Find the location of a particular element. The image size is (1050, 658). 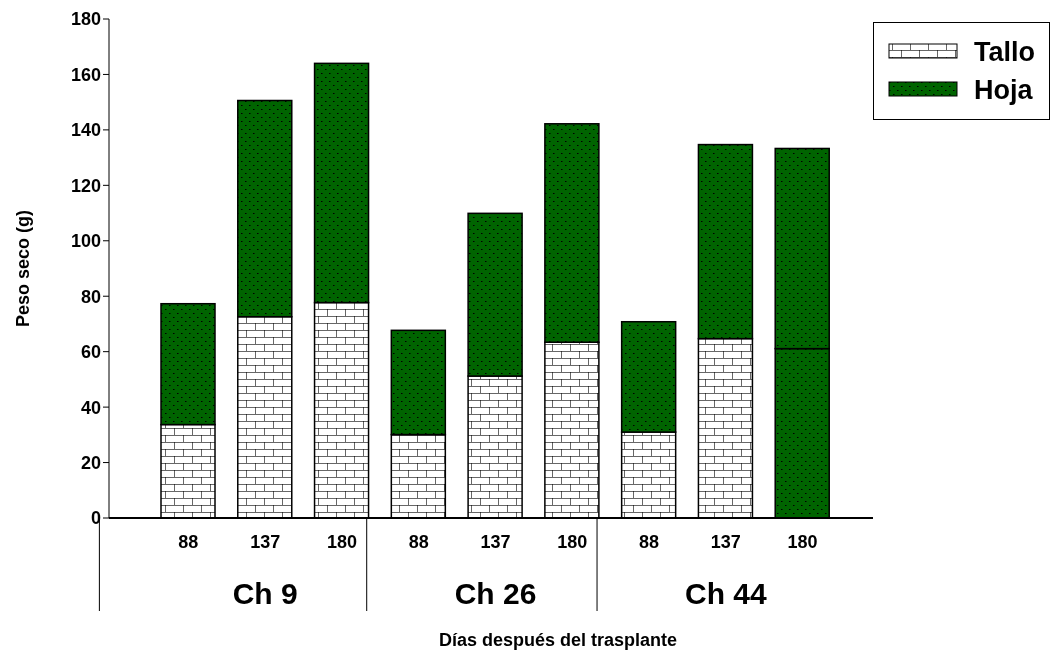

text: Ch 44 is located at coordinates (725, 593).